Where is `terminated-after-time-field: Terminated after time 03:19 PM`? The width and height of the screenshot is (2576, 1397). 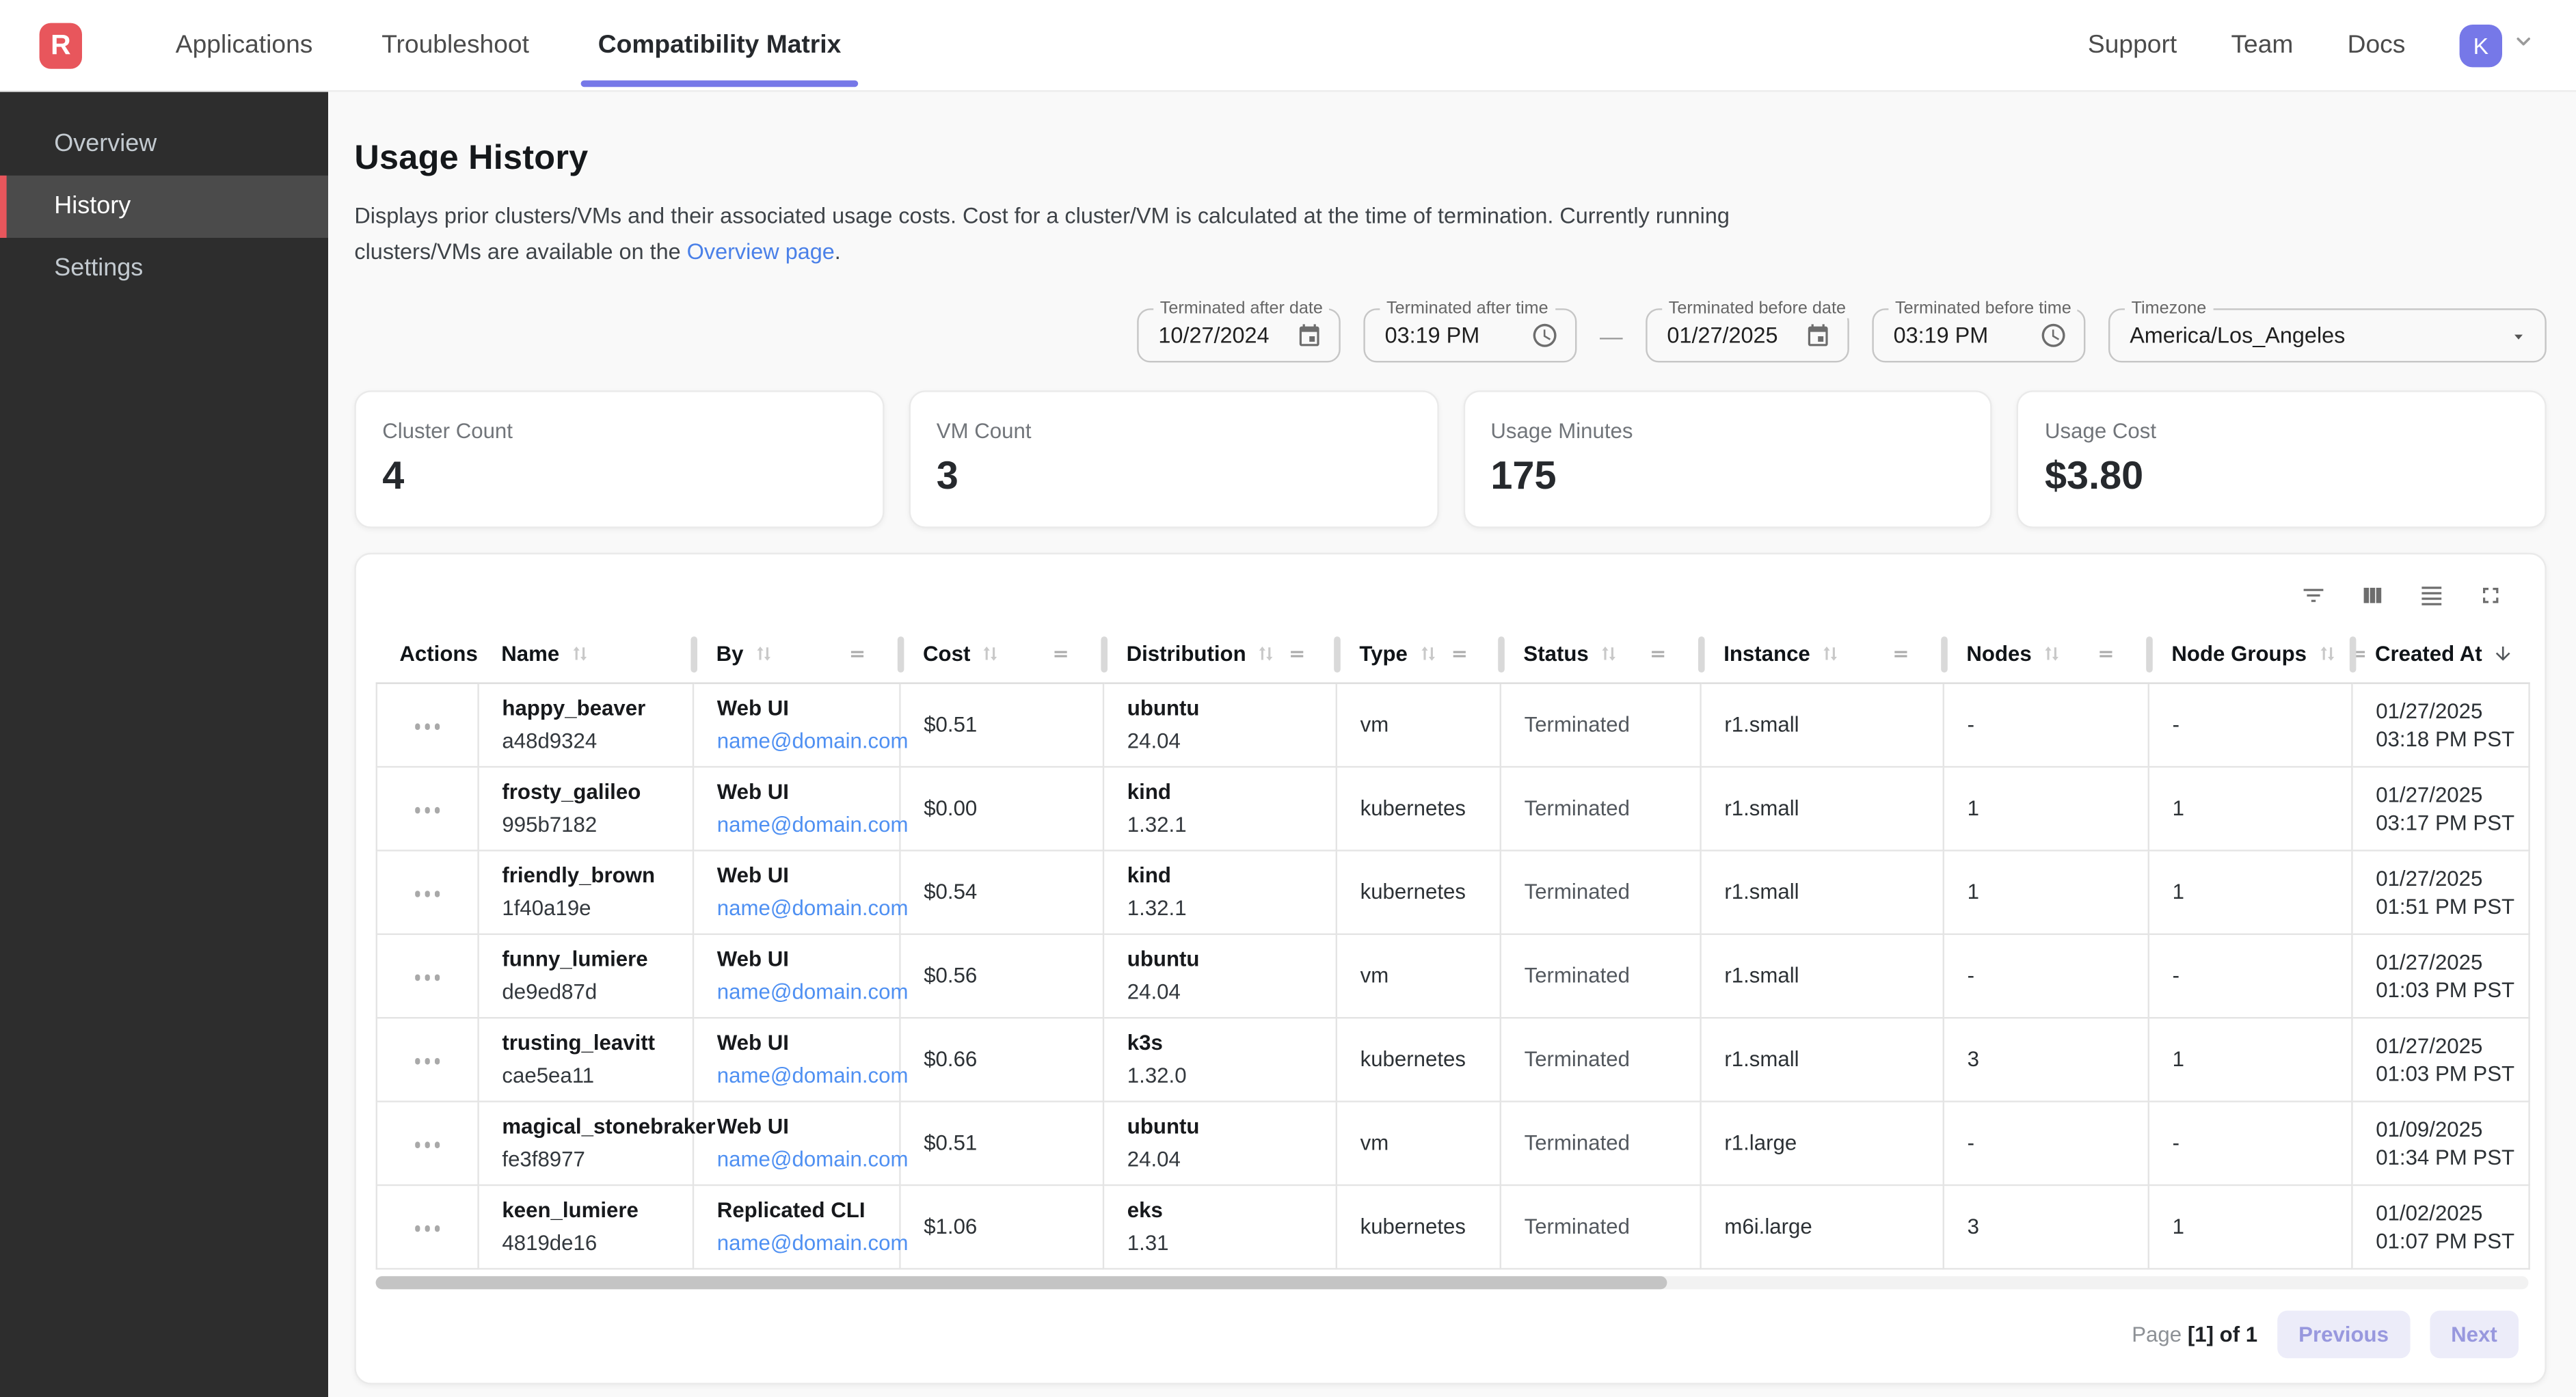 terminated-after-time-field: Terminated after time 03:19 PM is located at coordinates (1470, 330).